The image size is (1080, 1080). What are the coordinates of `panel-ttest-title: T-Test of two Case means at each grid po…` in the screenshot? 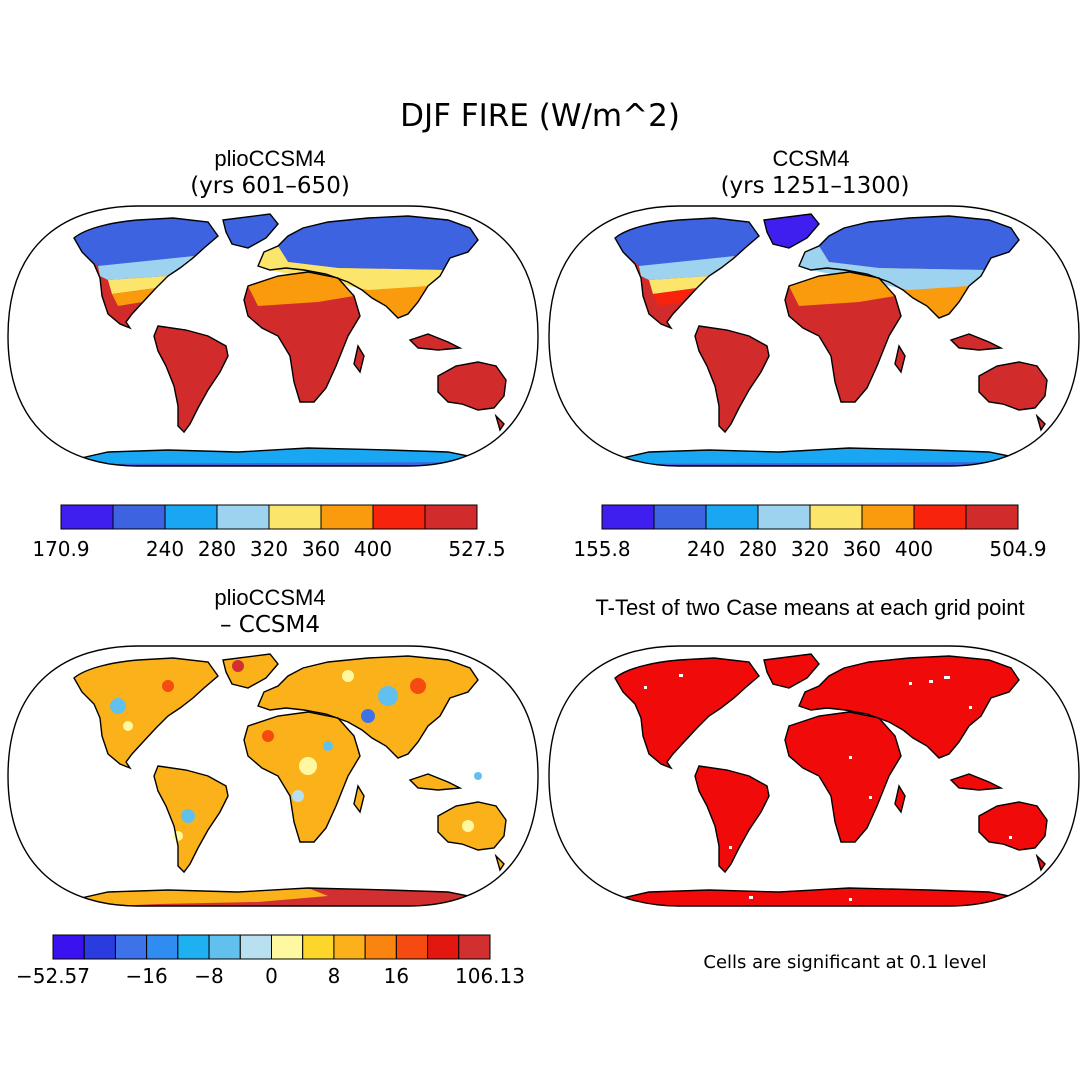 It's located at (809, 607).